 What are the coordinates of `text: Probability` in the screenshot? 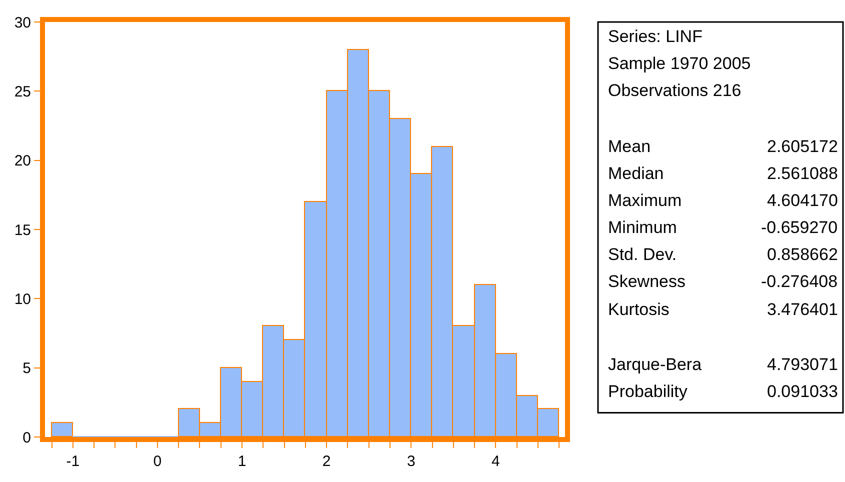 It's located at (648, 391).